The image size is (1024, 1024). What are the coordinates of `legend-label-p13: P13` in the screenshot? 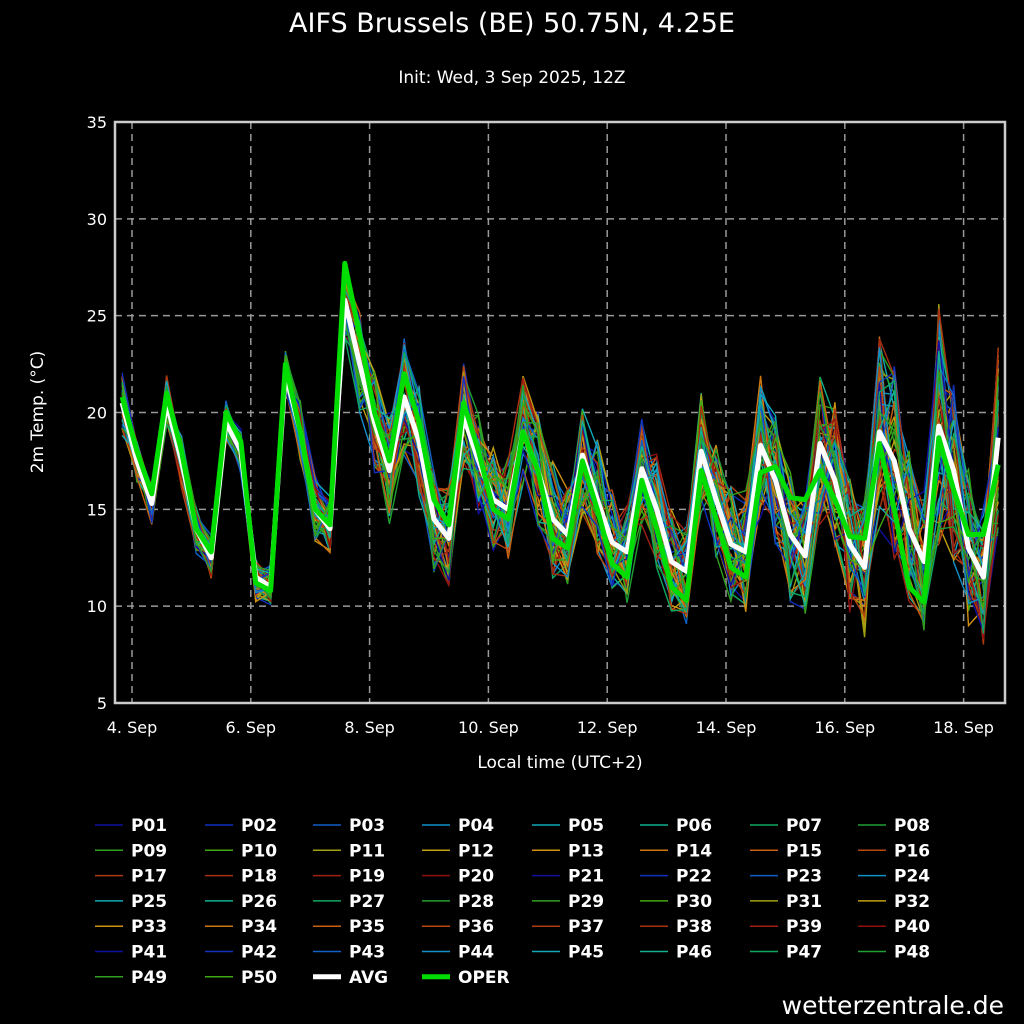 It's located at (586, 851).